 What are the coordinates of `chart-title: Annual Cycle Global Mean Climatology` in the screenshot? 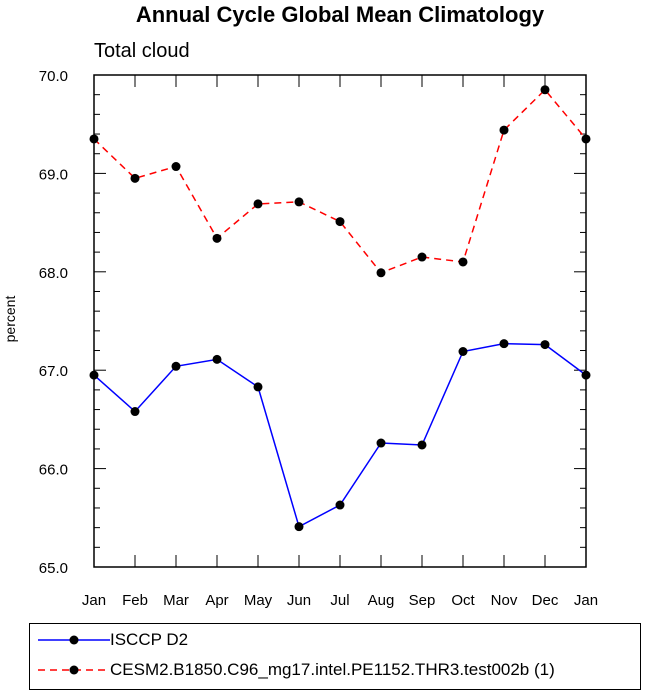 It's located at (340, 14).